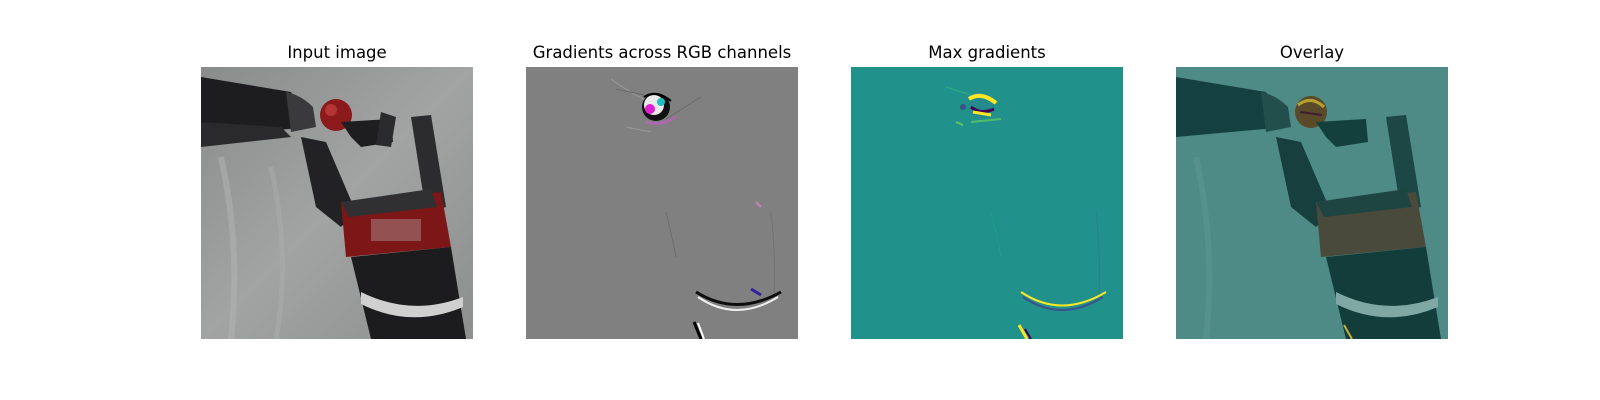 The width and height of the screenshot is (1600, 400). I want to click on gradient-map-max, so click(987, 203).